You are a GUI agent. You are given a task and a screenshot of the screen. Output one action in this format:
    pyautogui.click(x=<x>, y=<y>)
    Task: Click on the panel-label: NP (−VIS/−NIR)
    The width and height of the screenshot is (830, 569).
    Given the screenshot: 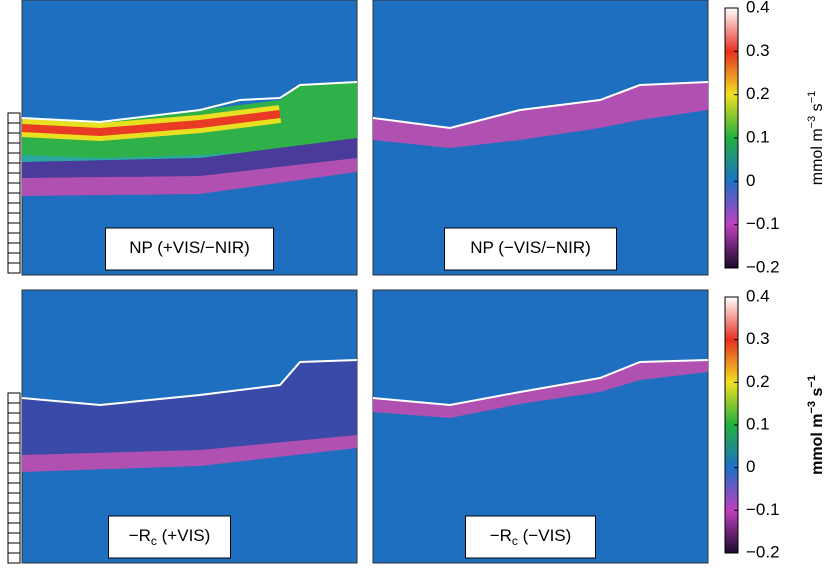 What is the action you would take?
    pyautogui.click(x=530, y=247)
    